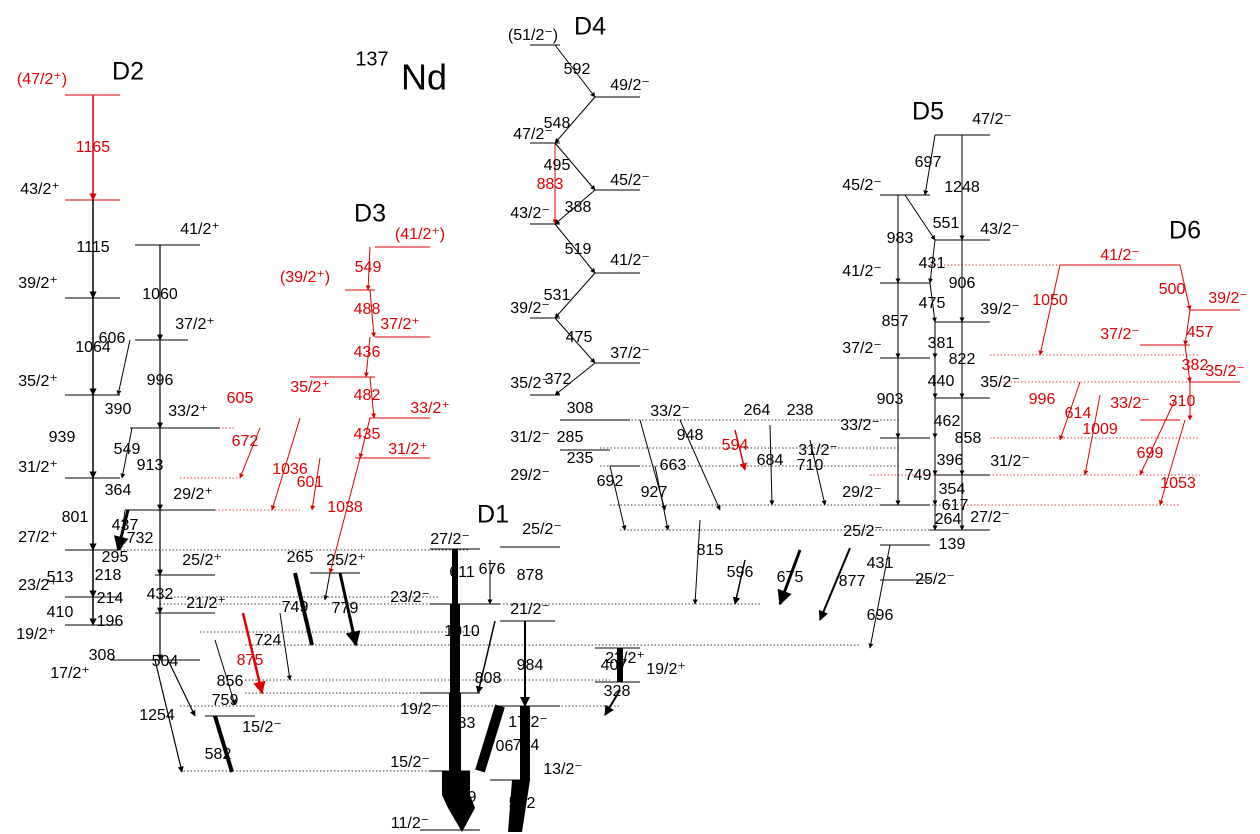 This screenshot has height=834, width=1260. I want to click on mass-number: 137, so click(371, 59).